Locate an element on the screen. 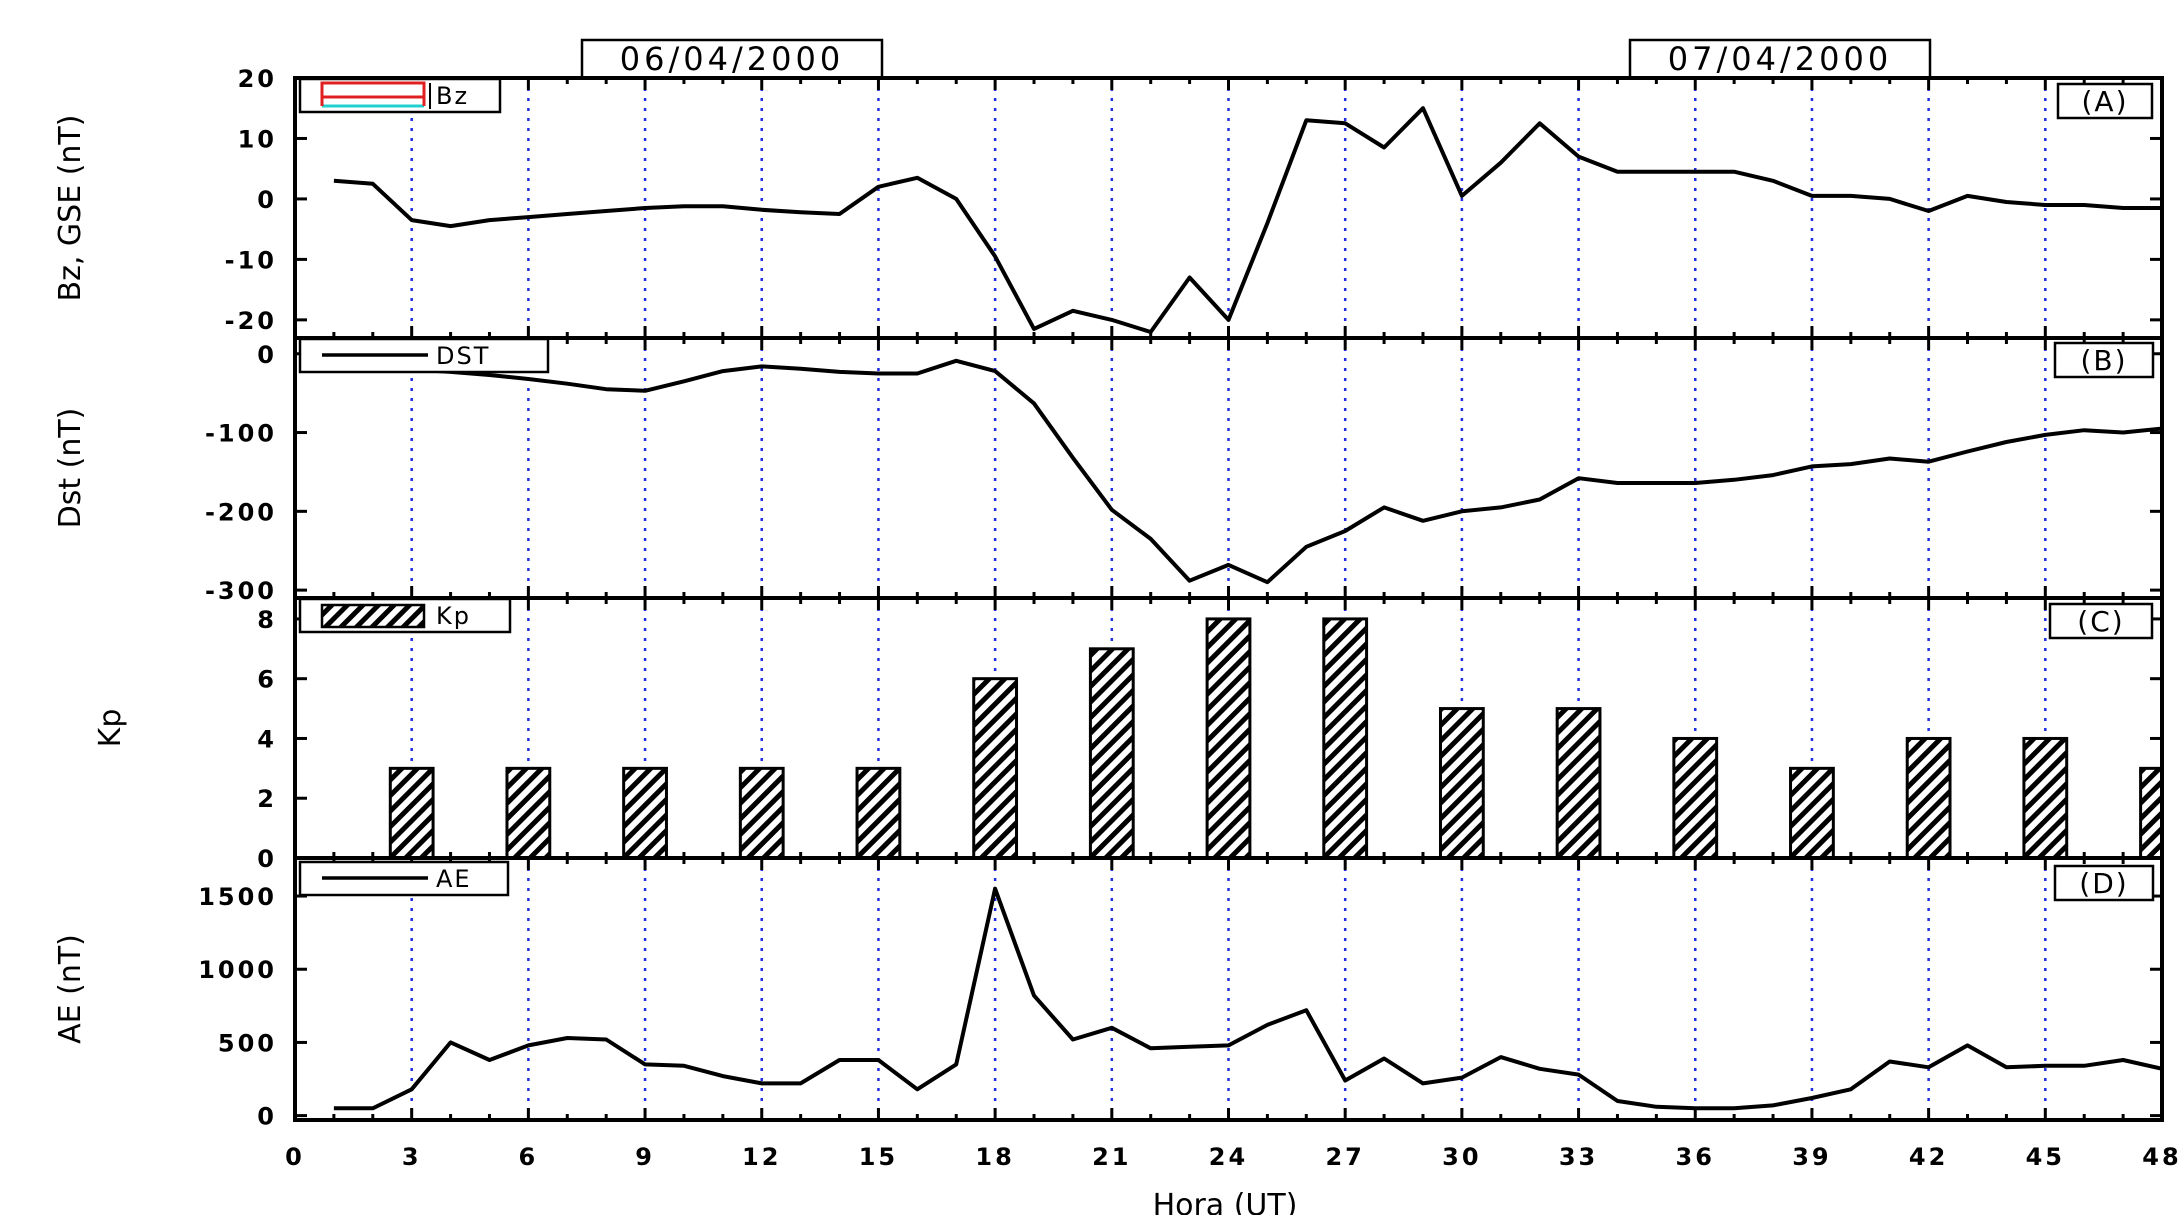 This screenshot has width=2178, height=1215. x-tick-label-6: 18 is located at coordinates (994, 1157).